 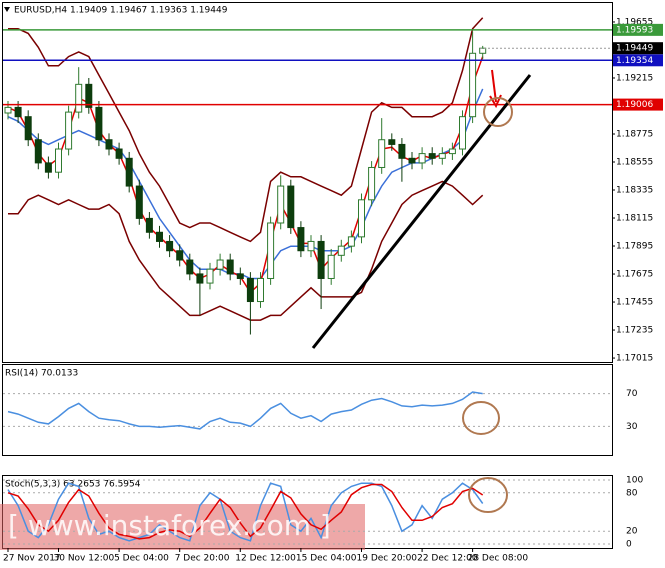 I want to click on x-tick-label: 5 Dec 04:00, so click(x=141, y=559).